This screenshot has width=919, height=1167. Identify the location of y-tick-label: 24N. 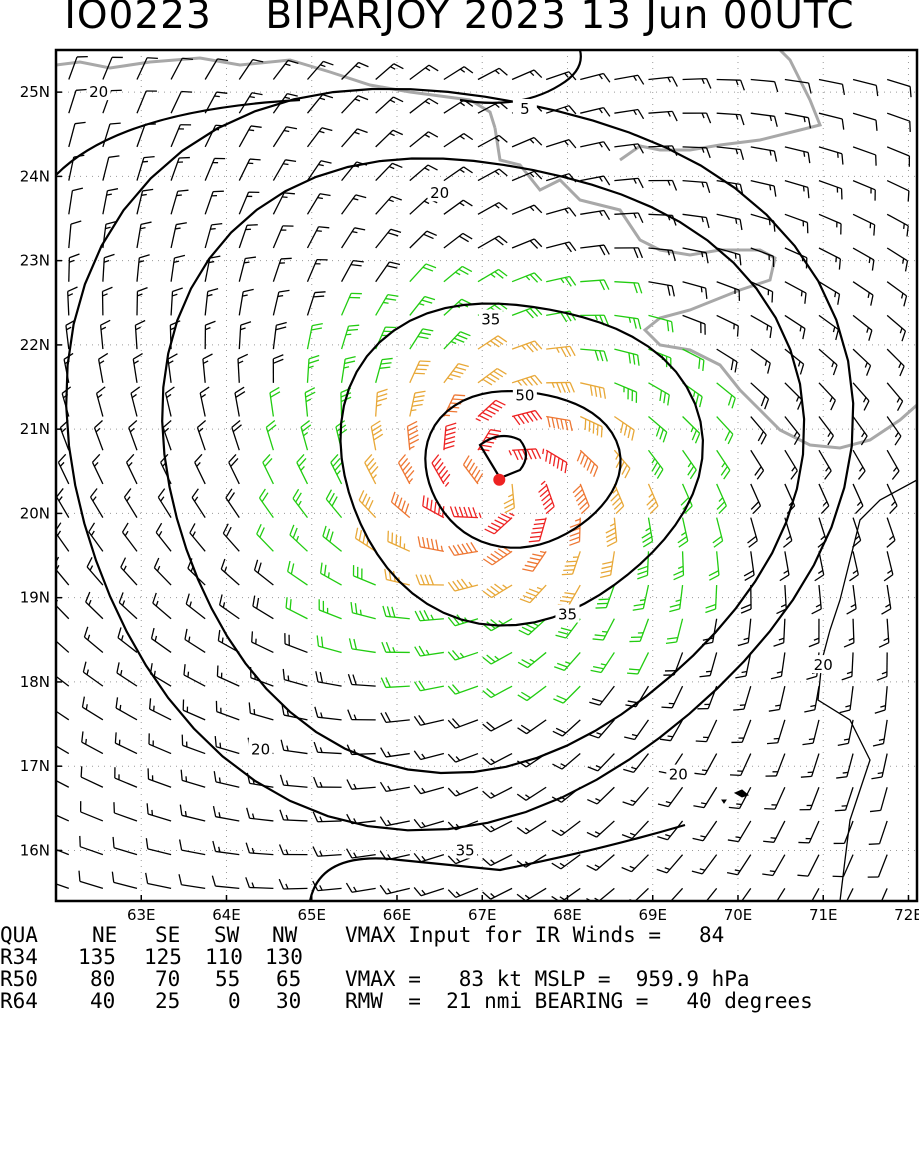
(35, 176).